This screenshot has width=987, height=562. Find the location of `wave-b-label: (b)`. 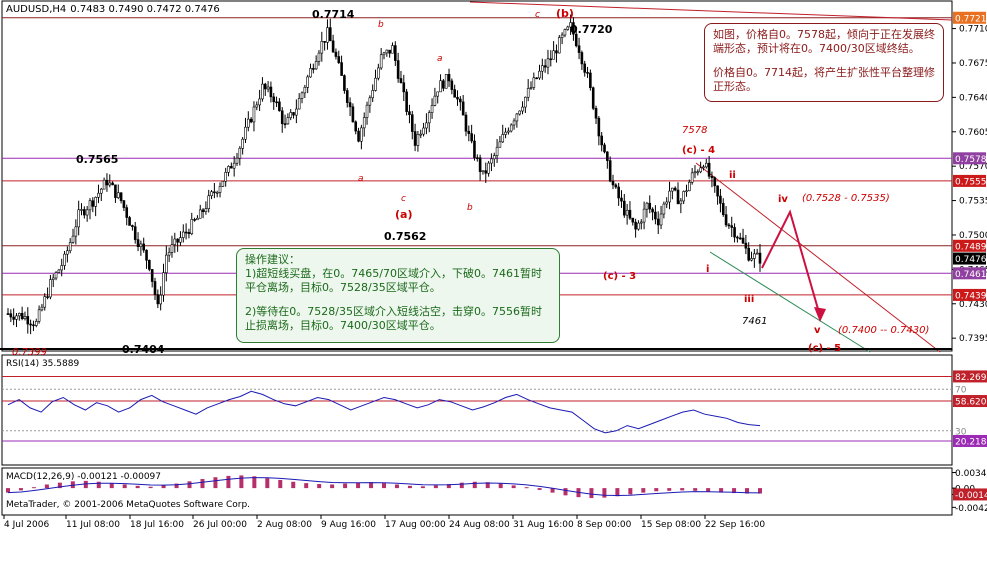

wave-b-label: (b) is located at coordinates (565, 13).